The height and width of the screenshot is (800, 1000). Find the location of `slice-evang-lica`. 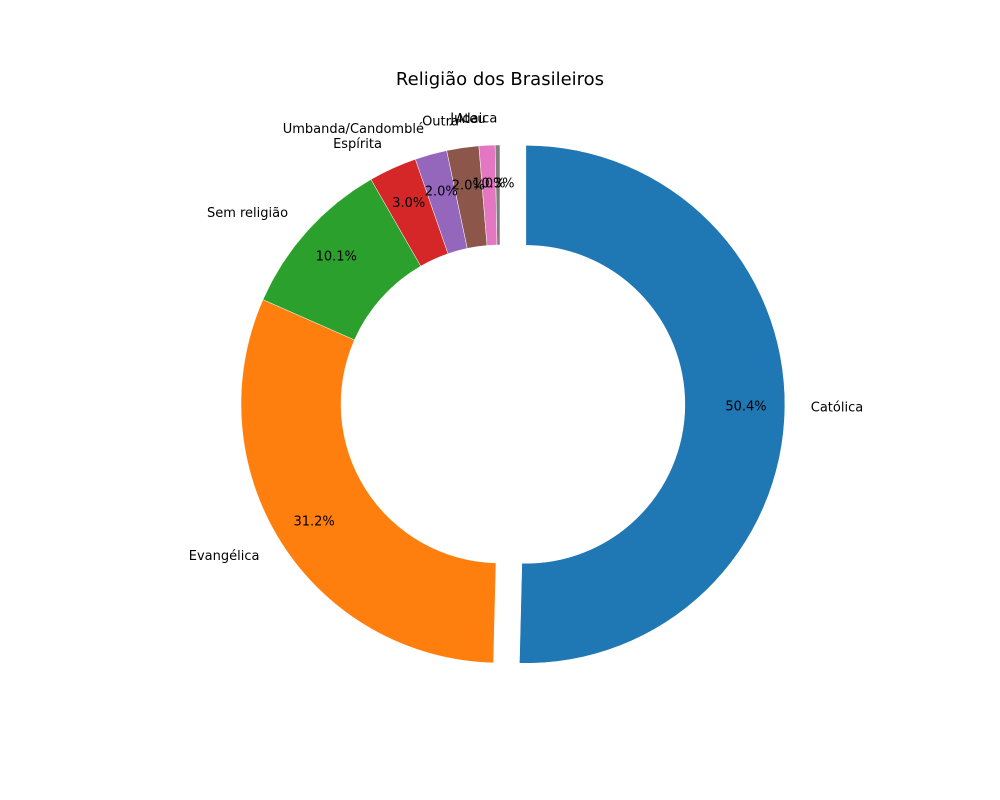

slice-evang-lica is located at coordinates (368, 481).